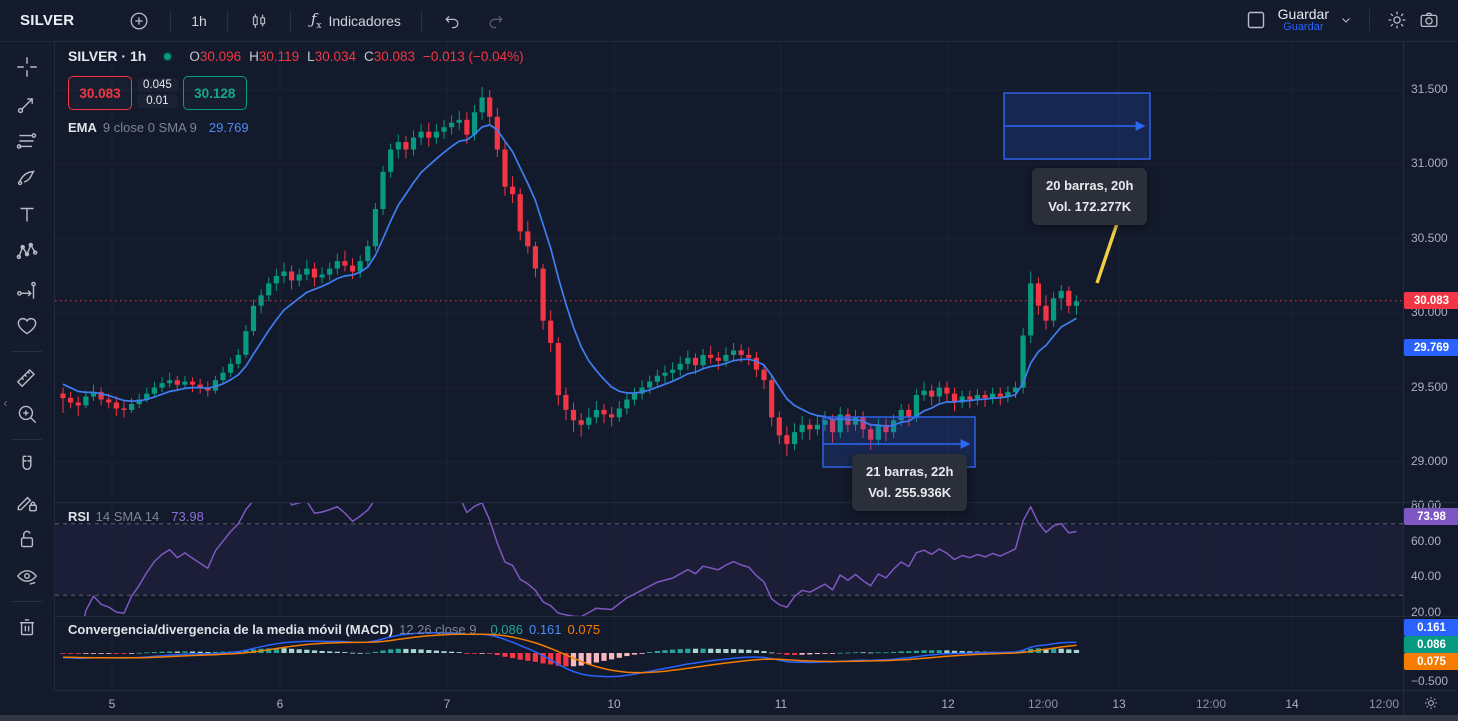 The width and height of the screenshot is (1458, 721). I want to click on order-panel: 30.083 0.045 0.01 30.128, so click(157, 93).